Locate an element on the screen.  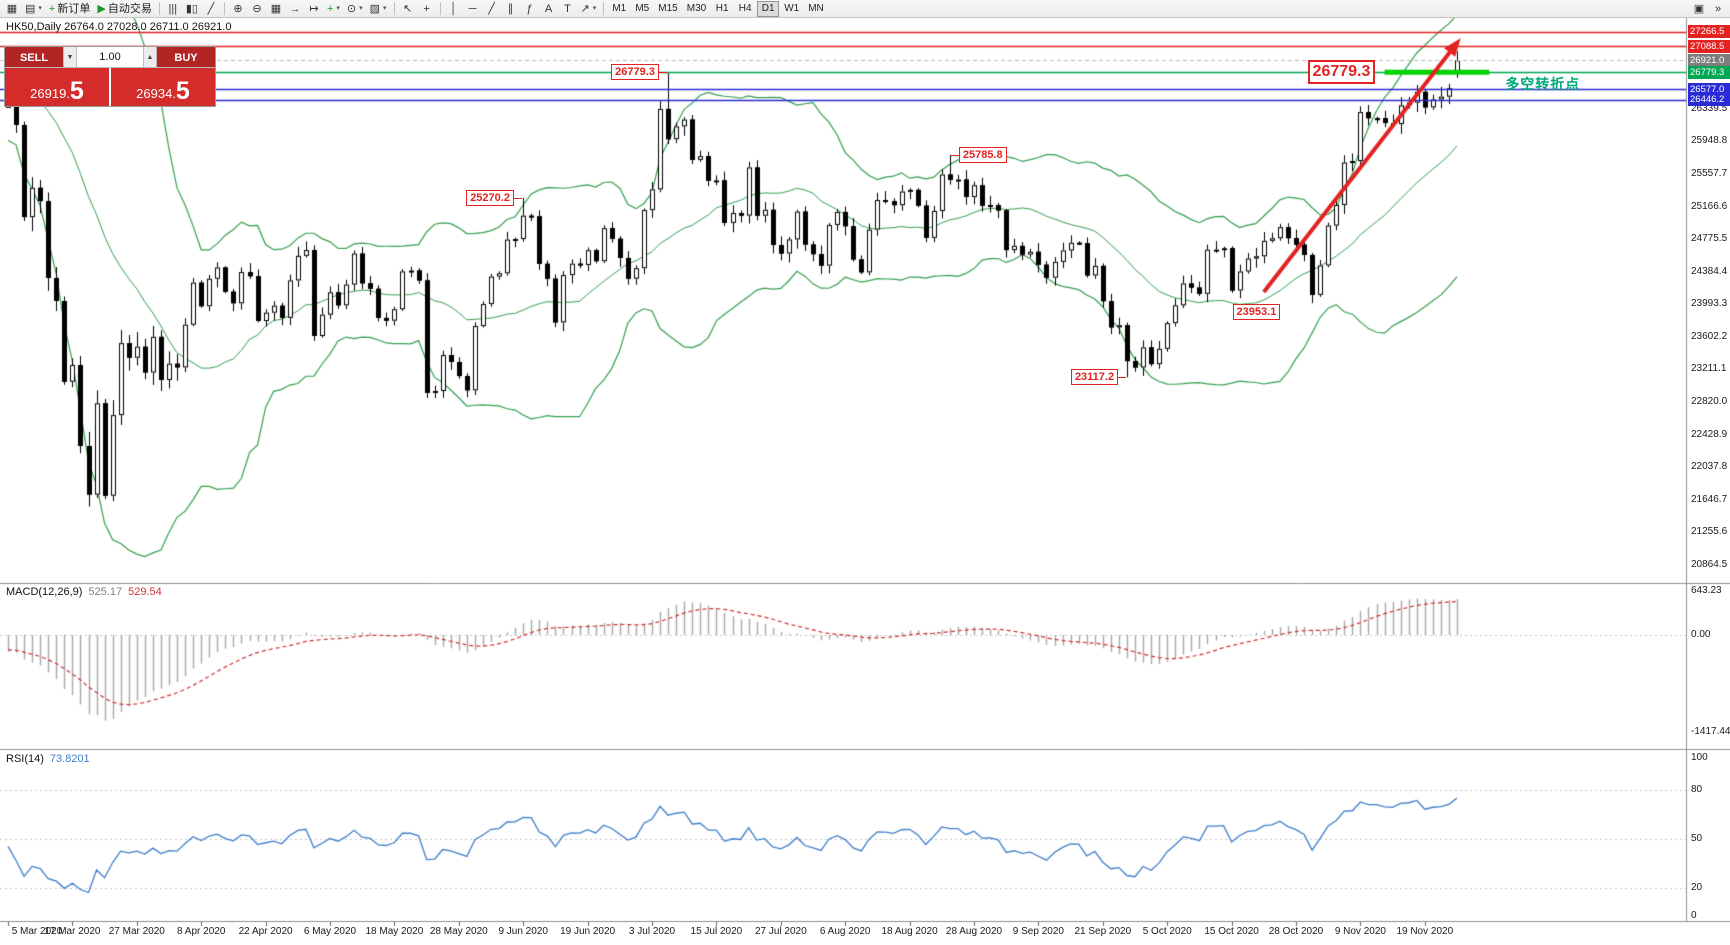
date-axis-label: 27 Jul 2020 is located at coordinates (780, 931).